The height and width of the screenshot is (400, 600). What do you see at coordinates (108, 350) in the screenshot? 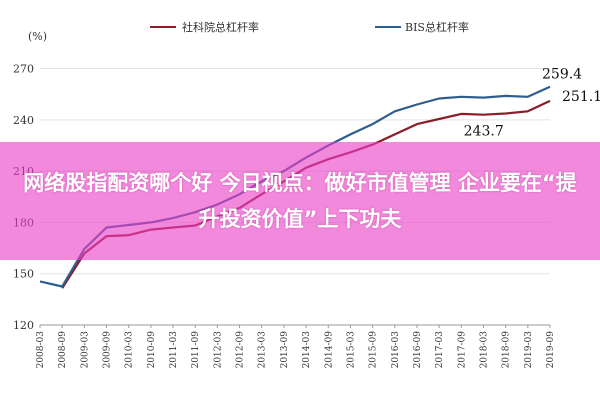
I see `x-tick-label: 2009-09` at bounding box center [108, 350].